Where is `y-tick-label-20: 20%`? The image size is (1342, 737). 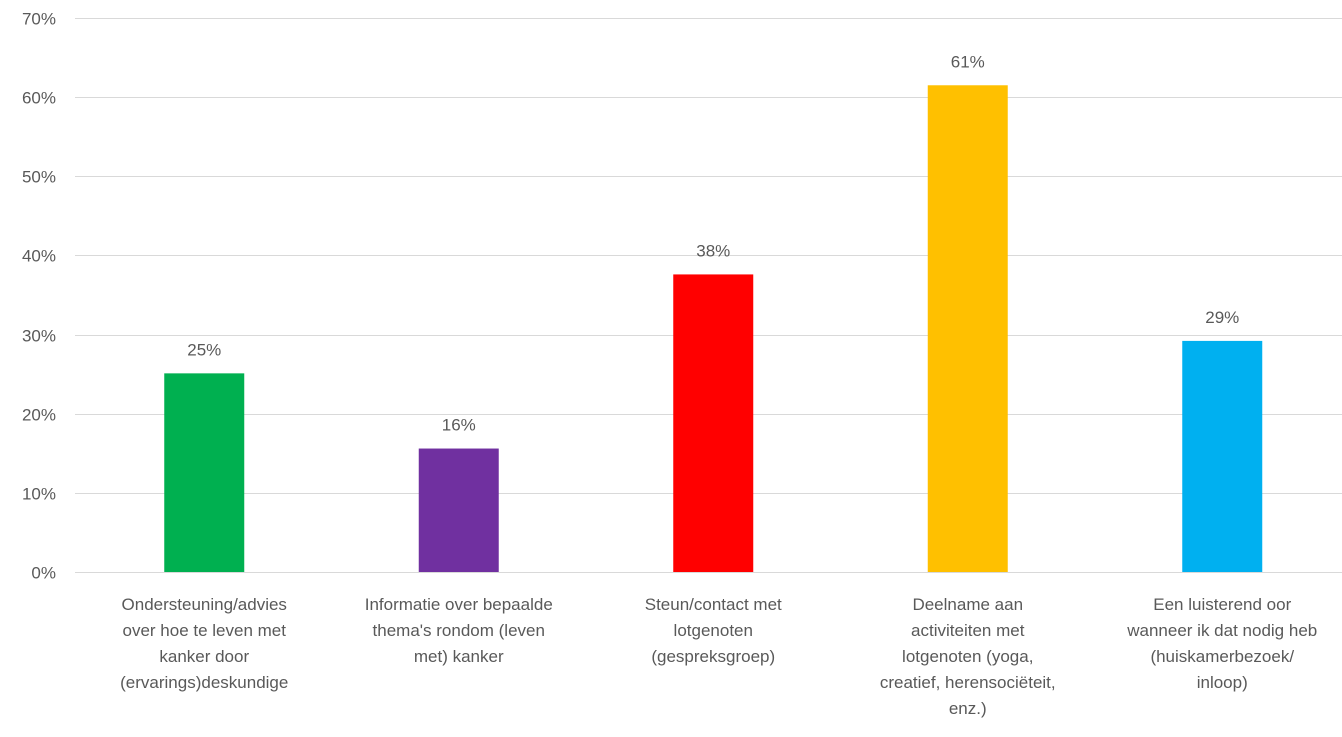
y-tick-label-20: 20% is located at coordinates (39, 415).